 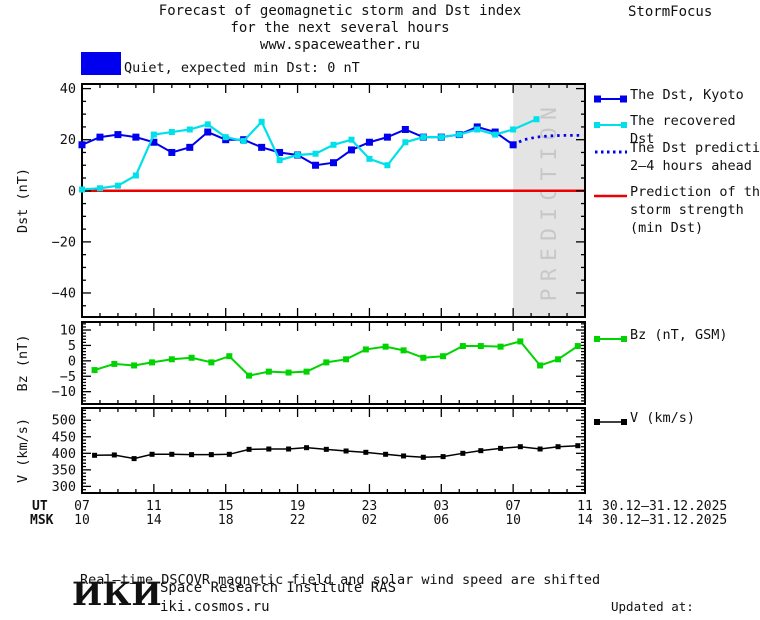 I want to click on xtick-label: 14, so click(x=154, y=520).